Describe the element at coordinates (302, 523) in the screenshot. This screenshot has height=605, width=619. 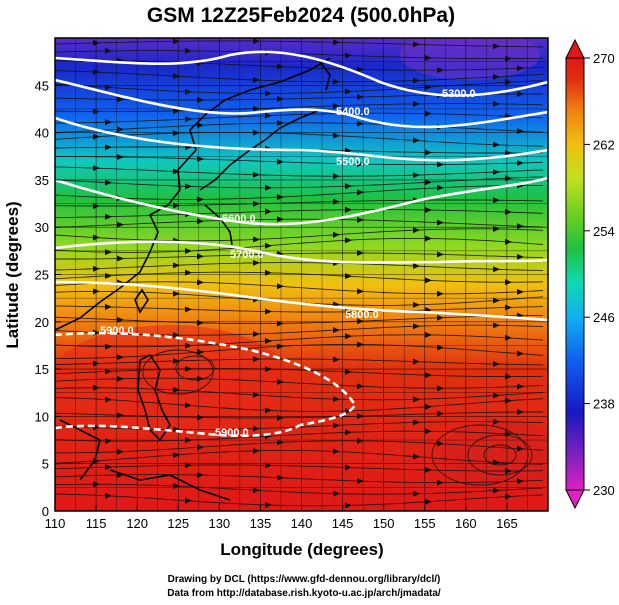
I see `x-tick-label: 140` at that location.